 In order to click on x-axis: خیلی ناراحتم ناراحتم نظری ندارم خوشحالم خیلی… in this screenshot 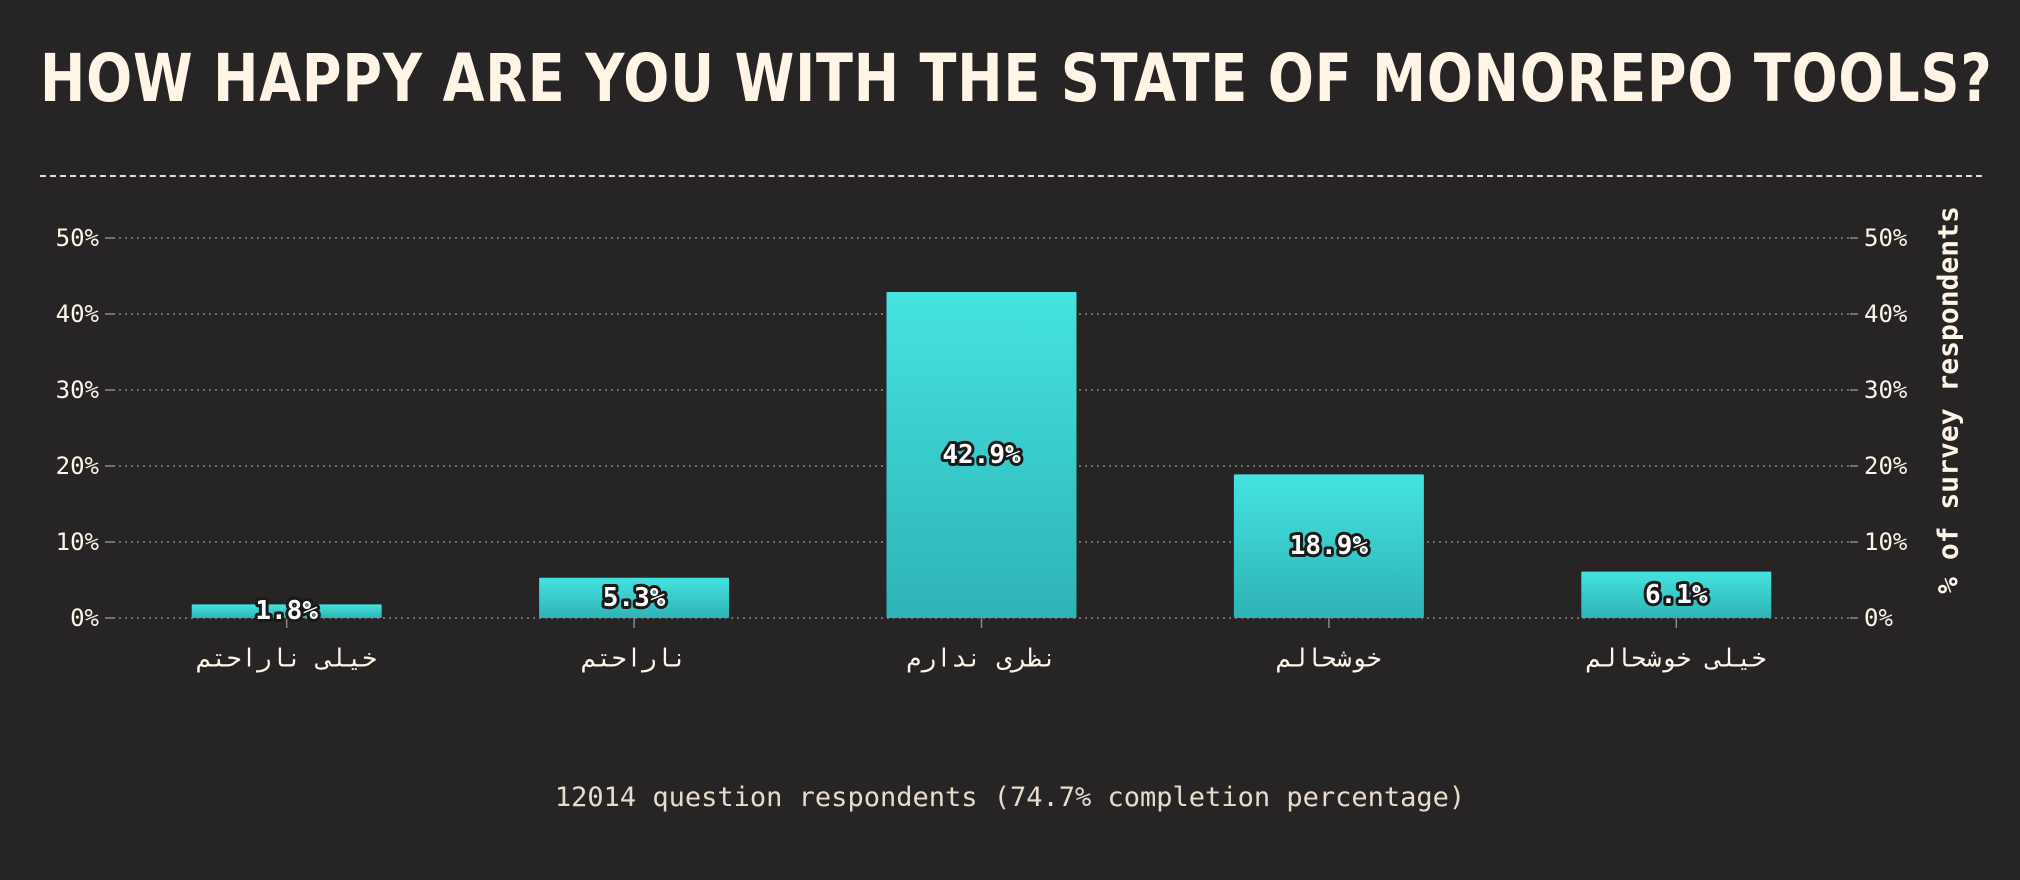, I will do `click(981, 645)`.